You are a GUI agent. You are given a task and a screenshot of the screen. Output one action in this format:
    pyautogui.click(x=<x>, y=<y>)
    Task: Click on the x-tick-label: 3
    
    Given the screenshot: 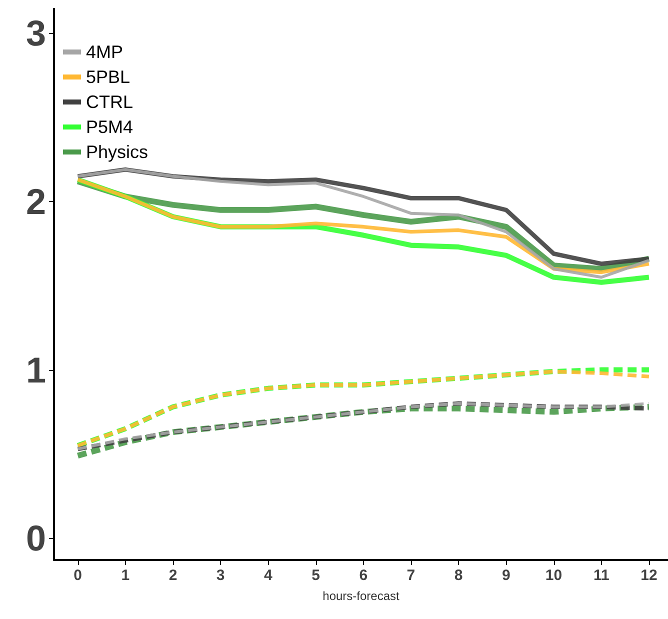 What is the action you would take?
    pyautogui.click(x=220, y=575)
    